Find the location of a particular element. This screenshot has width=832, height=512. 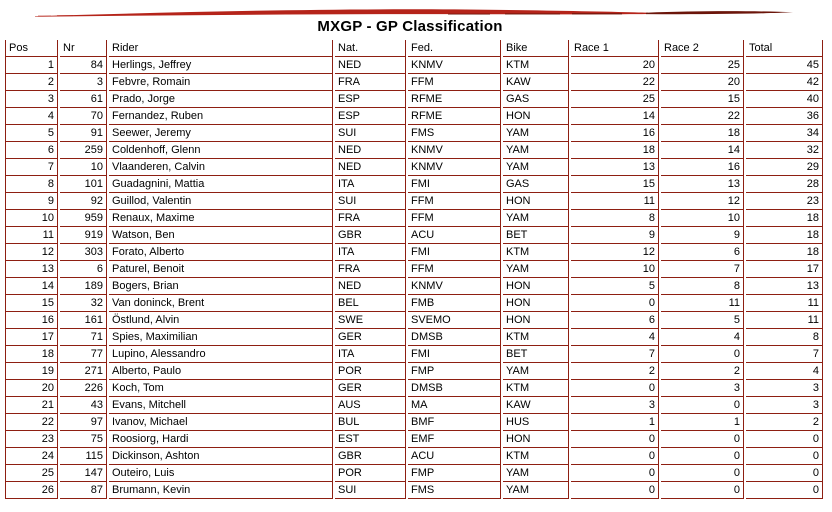

cell-race1: 9 is located at coordinates (615, 235).